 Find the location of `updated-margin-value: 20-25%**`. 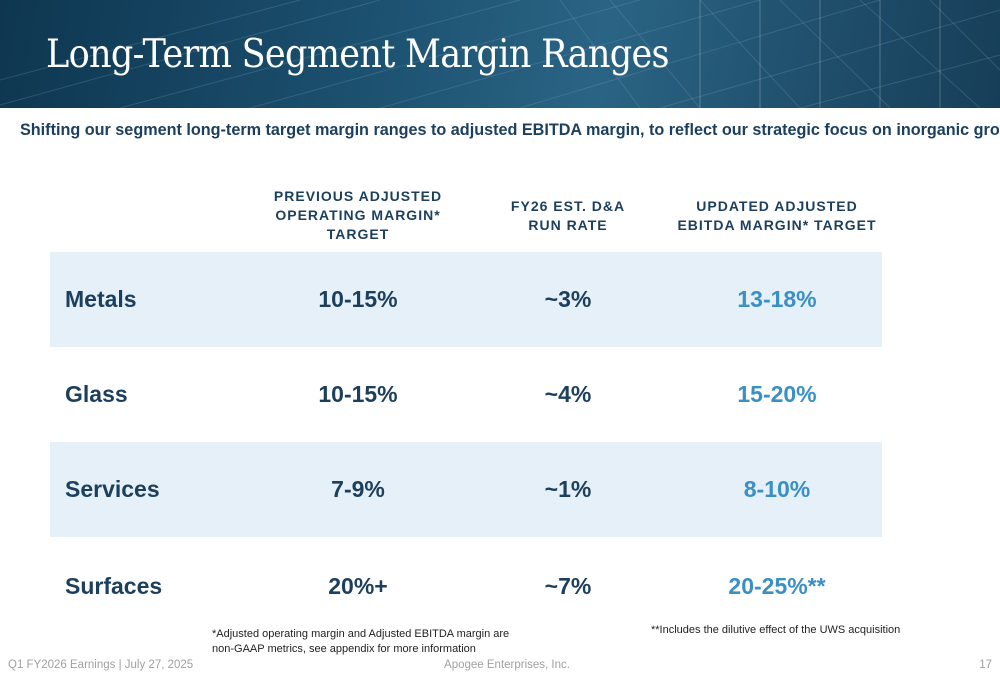

updated-margin-value: 20-25%** is located at coordinates (777, 586).